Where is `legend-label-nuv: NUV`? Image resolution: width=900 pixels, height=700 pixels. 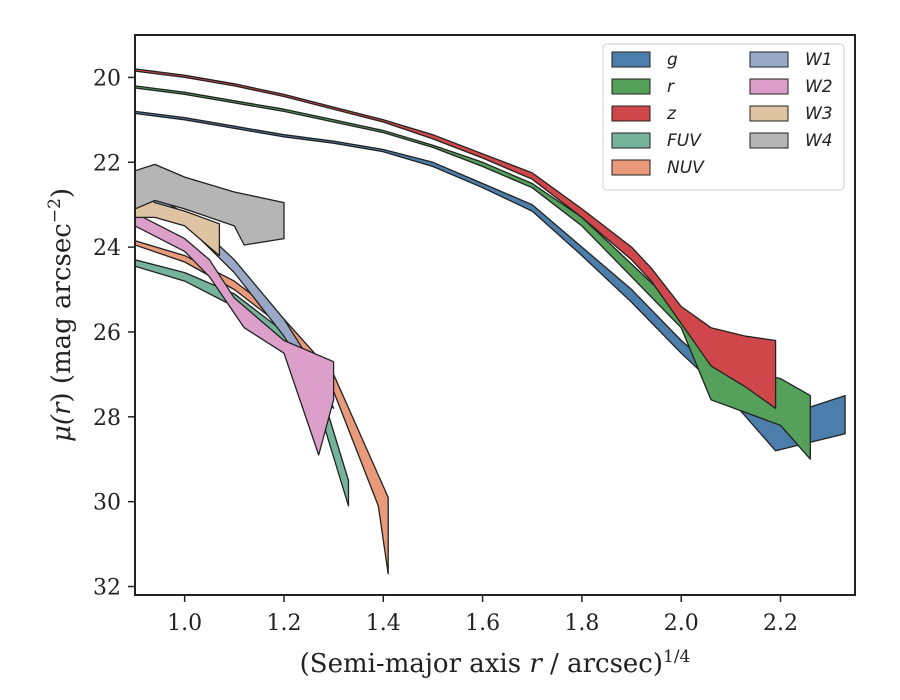 legend-label-nuv: NUV is located at coordinates (686, 168).